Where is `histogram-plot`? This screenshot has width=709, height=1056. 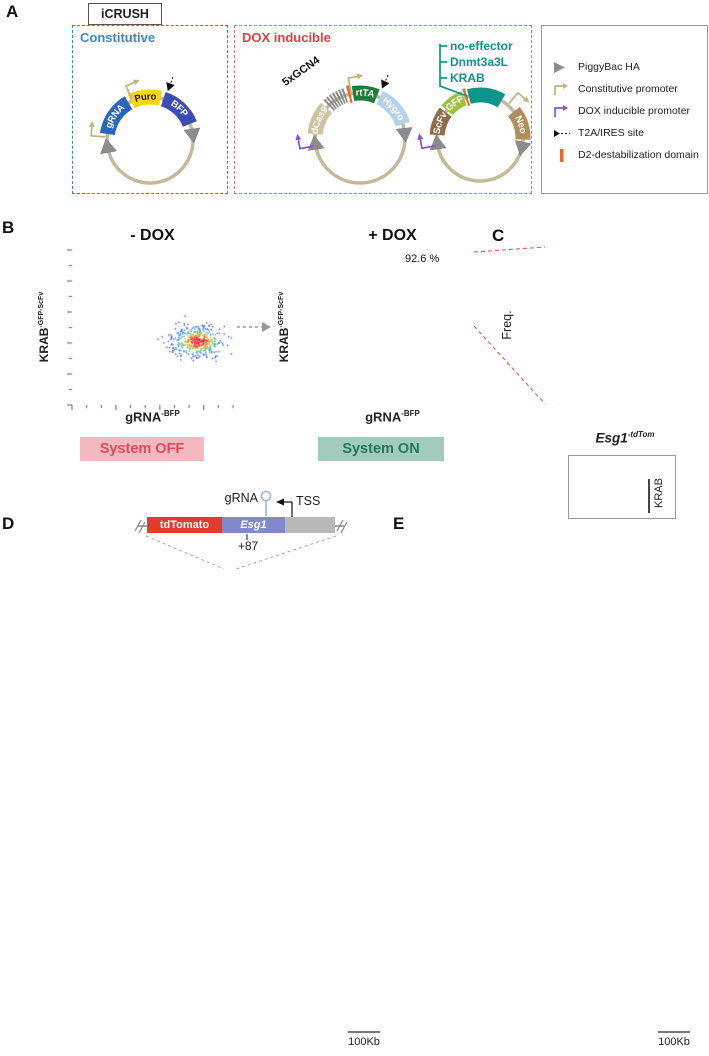
histogram-plot is located at coordinates (621, 328).